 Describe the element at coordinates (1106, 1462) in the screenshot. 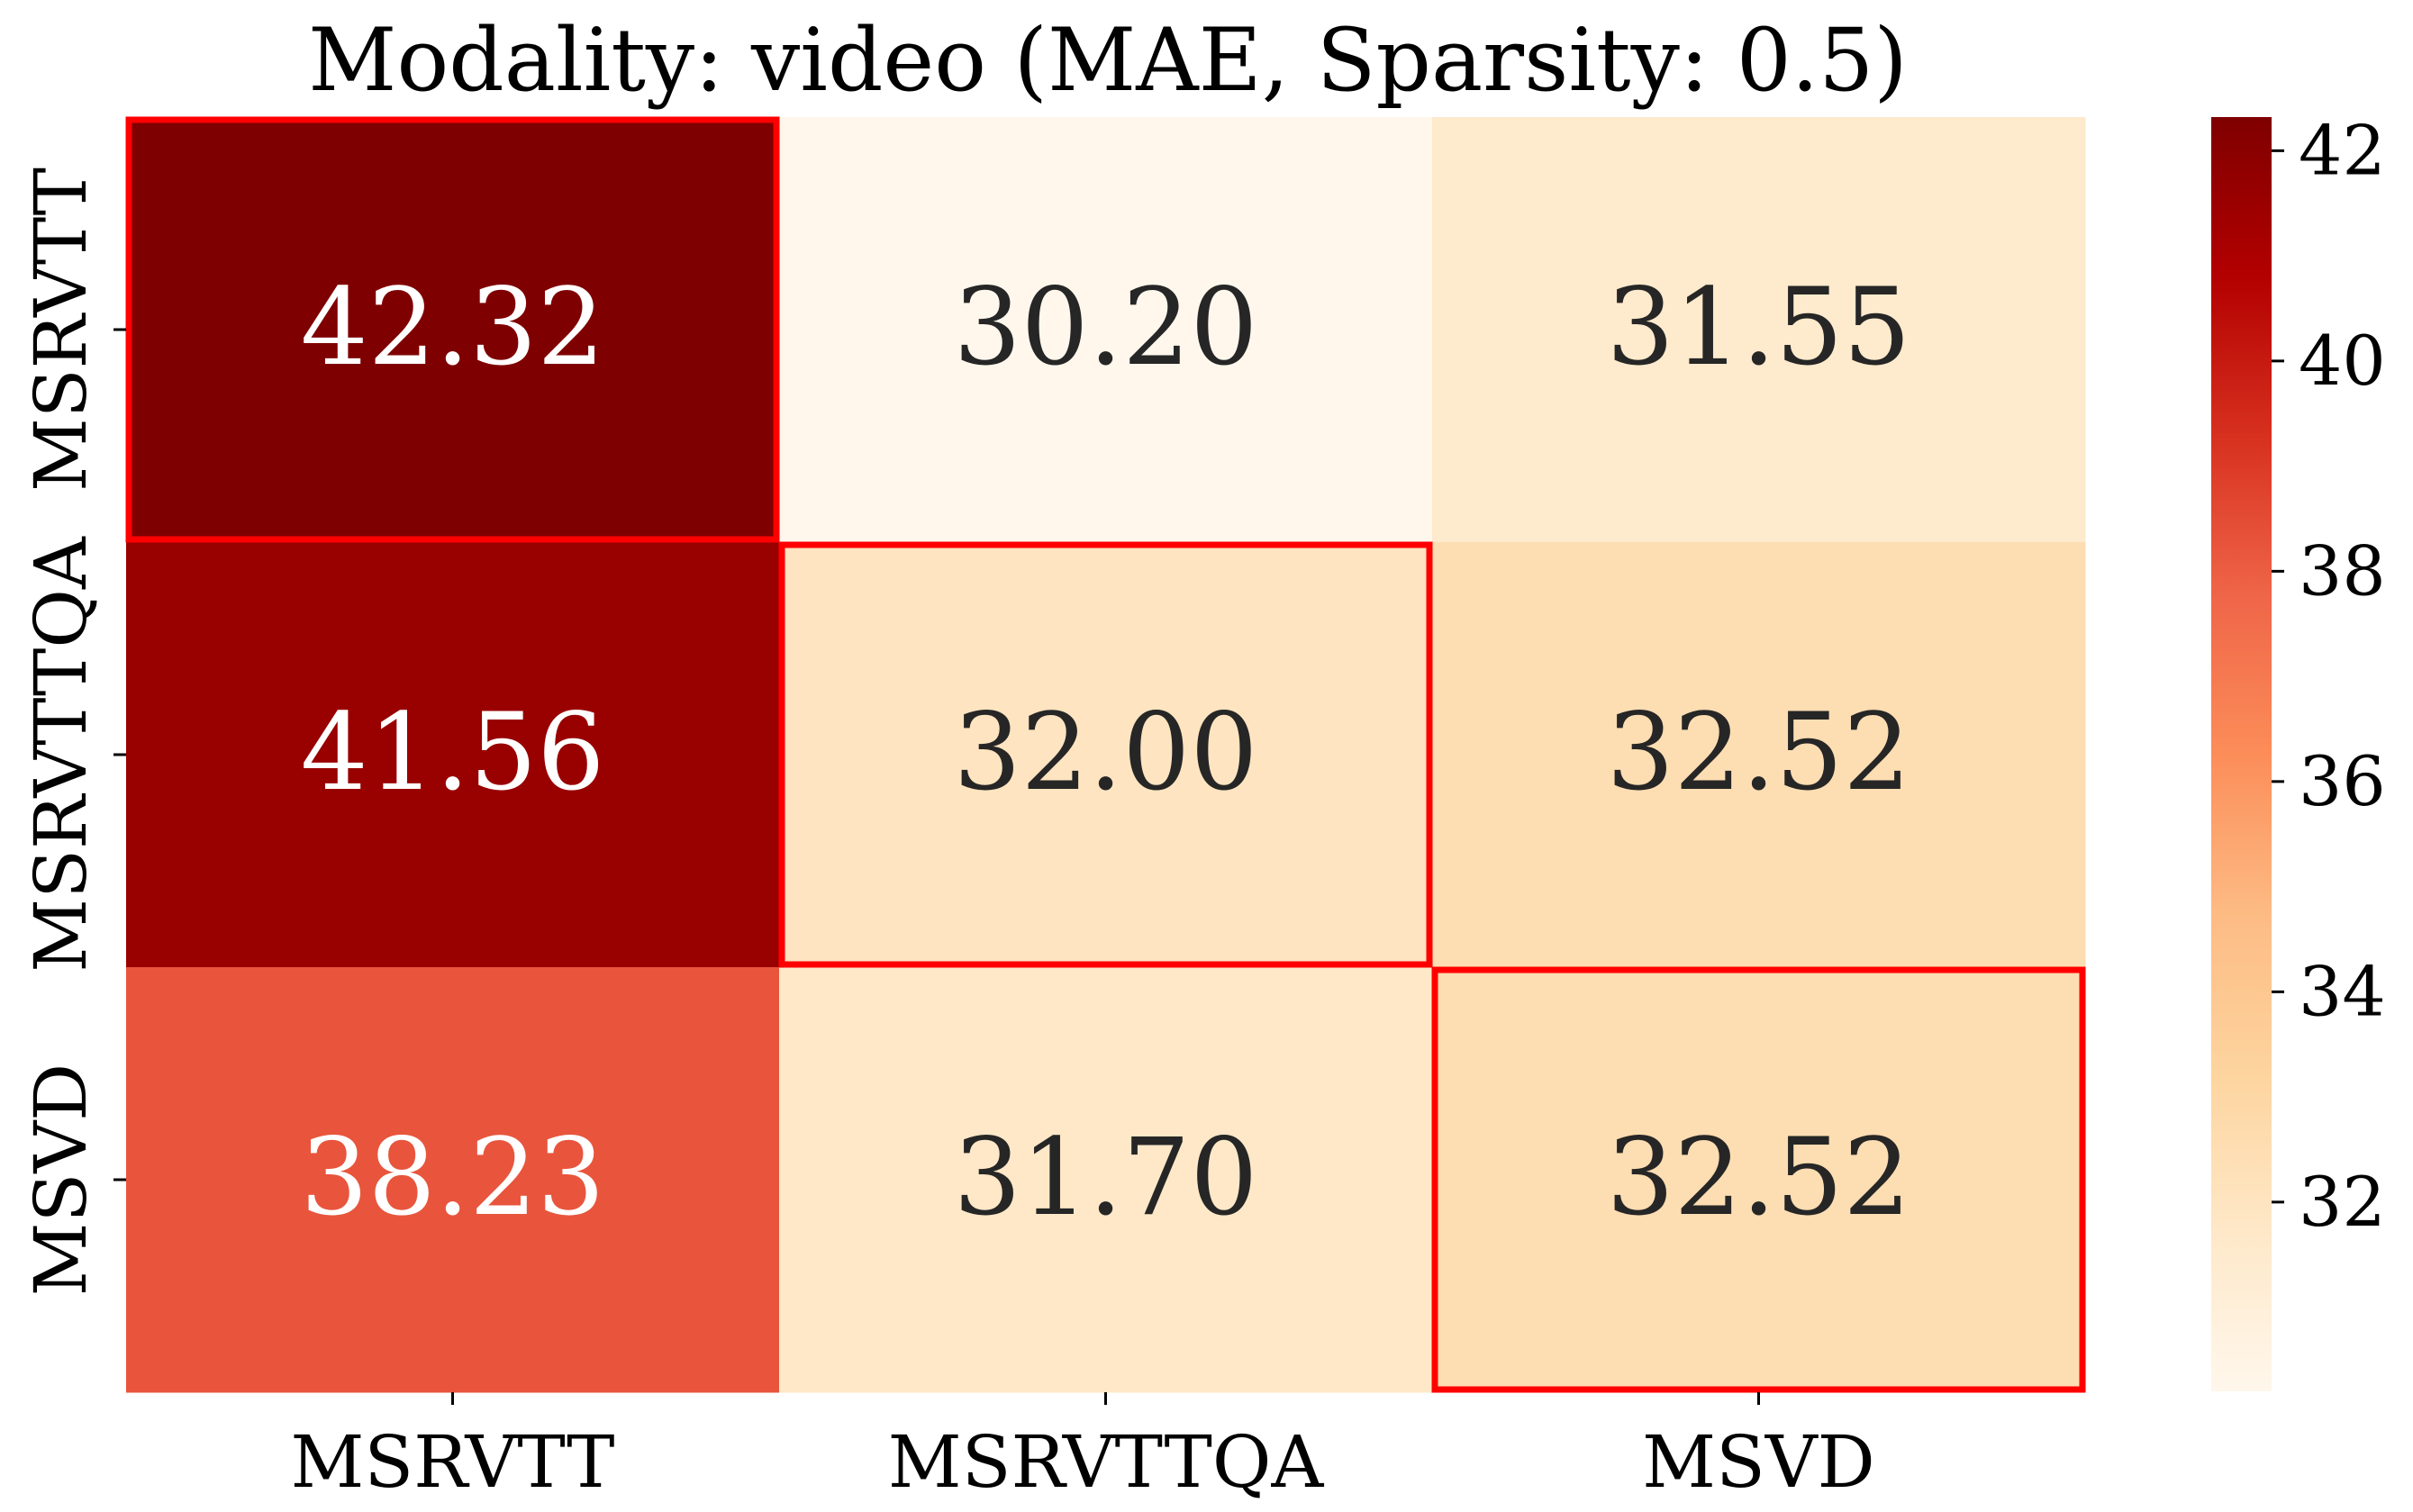

I see `x-tick-label: MSRVTTQA` at that location.